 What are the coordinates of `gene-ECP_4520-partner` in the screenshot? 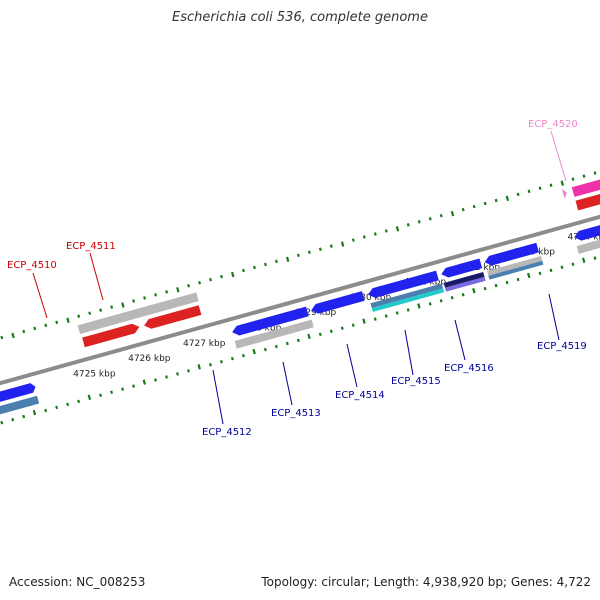 It's located at (587, 201).